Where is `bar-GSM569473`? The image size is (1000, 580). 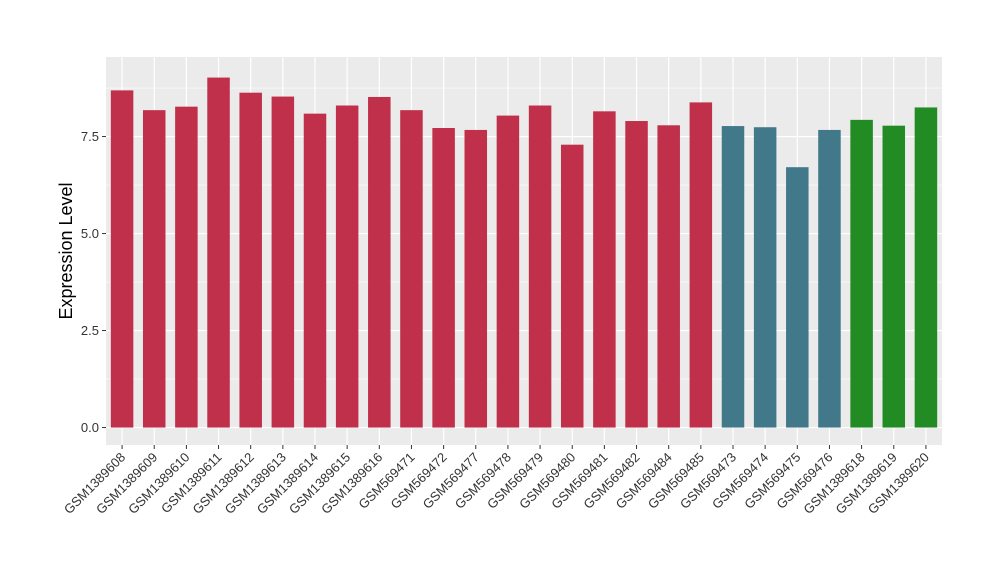 bar-GSM569473 is located at coordinates (733, 277).